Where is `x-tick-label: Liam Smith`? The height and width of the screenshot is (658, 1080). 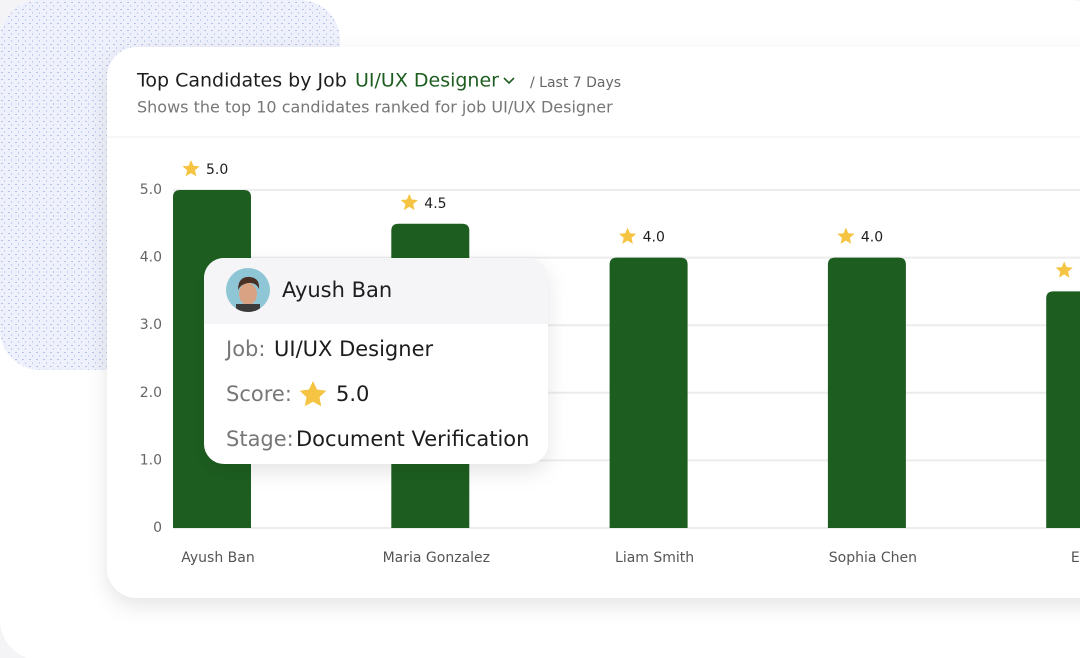 x-tick-label: Liam Smith is located at coordinates (654, 558).